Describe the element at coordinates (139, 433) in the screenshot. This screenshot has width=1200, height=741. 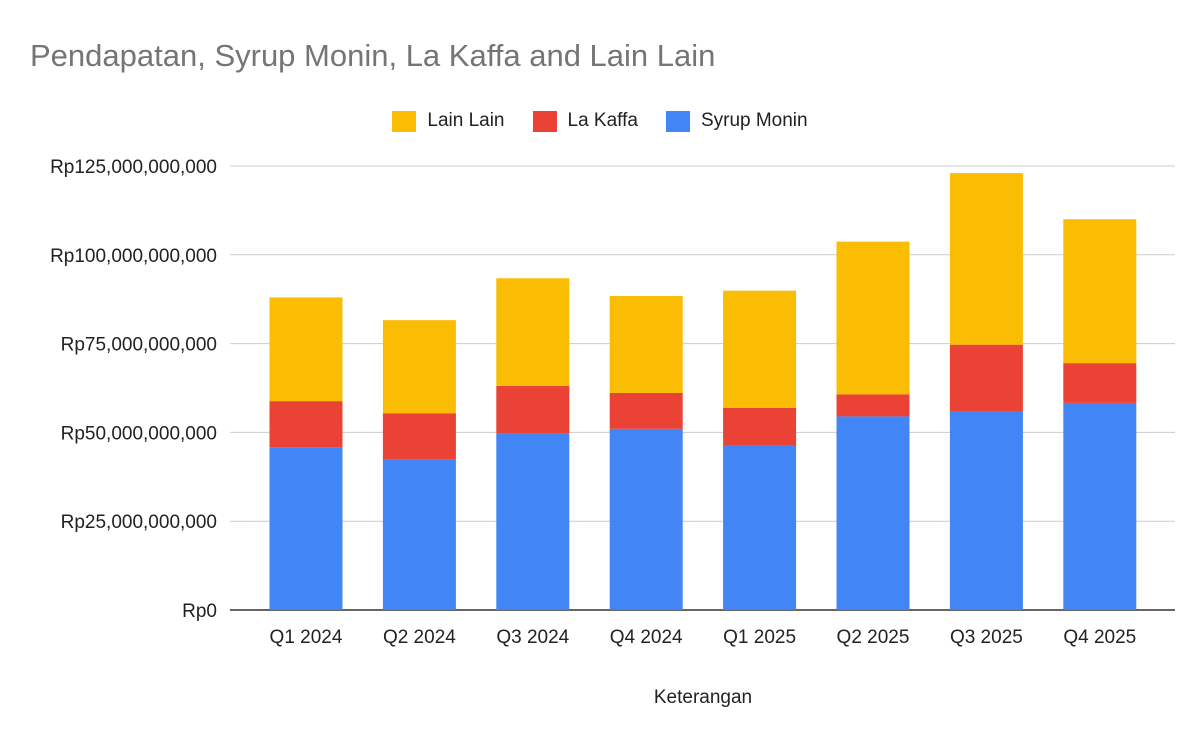
I see `y-tick-label: Rp50,000,000,000` at that location.